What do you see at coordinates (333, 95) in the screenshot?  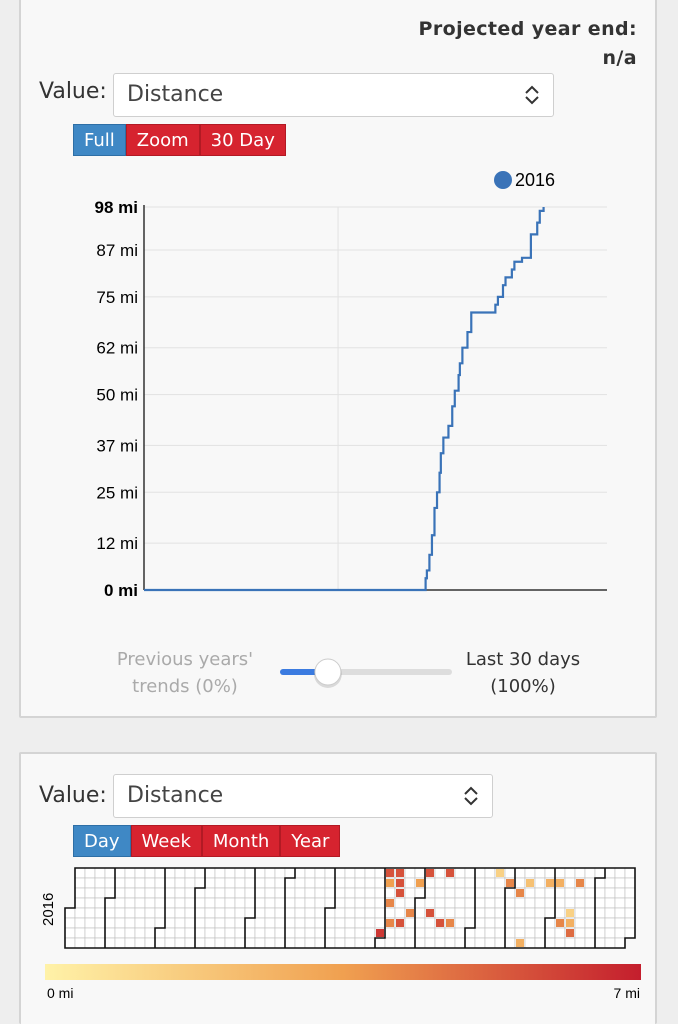 I see `value-select: Distance` at bounding box center [333, 95].